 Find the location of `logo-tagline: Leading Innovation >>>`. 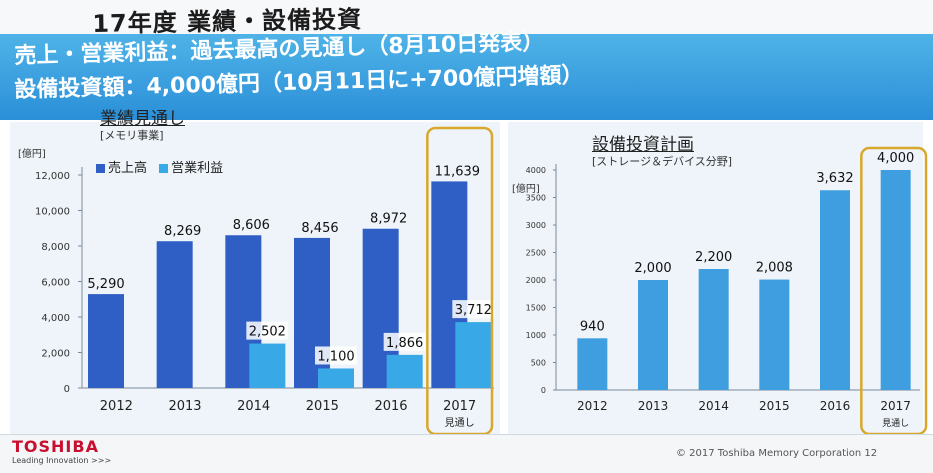

logo-tagline: Leading Innovation >>> is located at coordinates (62, 460).